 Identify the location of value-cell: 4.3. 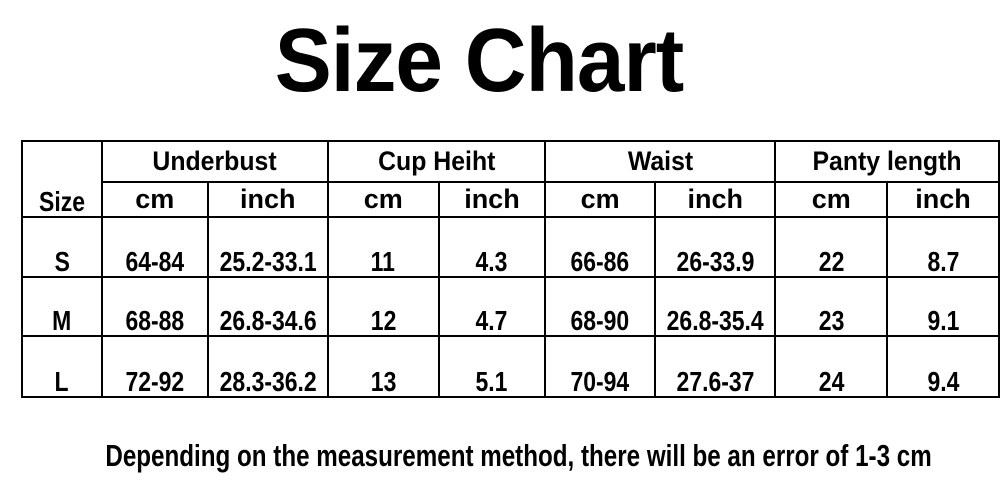
(492, 247).